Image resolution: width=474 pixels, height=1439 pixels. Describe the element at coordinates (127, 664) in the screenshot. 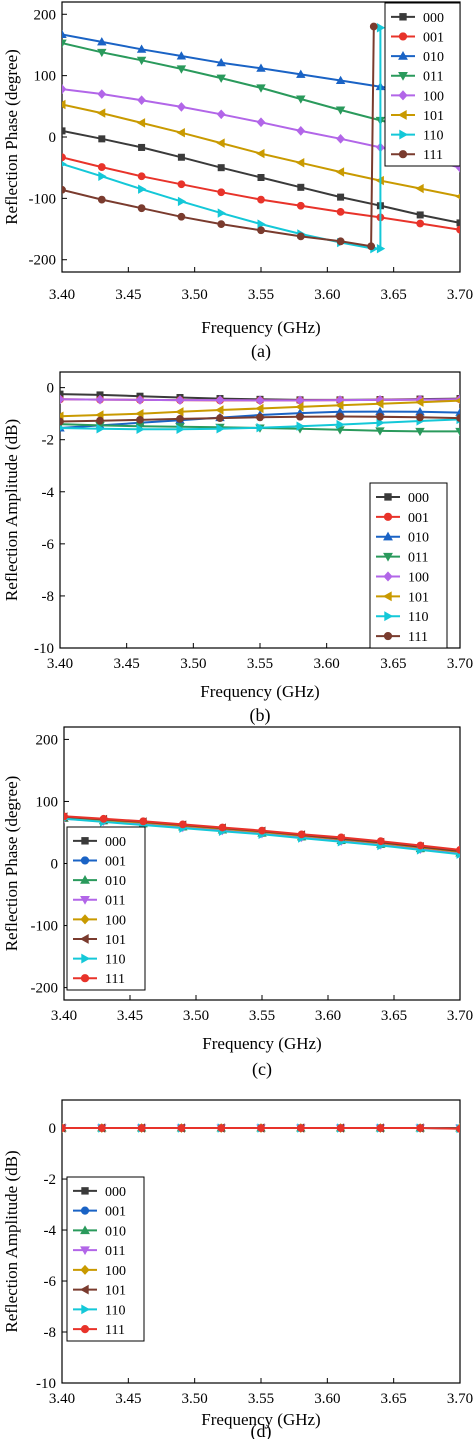

I see `x-tick-label: 3.45` at that location.